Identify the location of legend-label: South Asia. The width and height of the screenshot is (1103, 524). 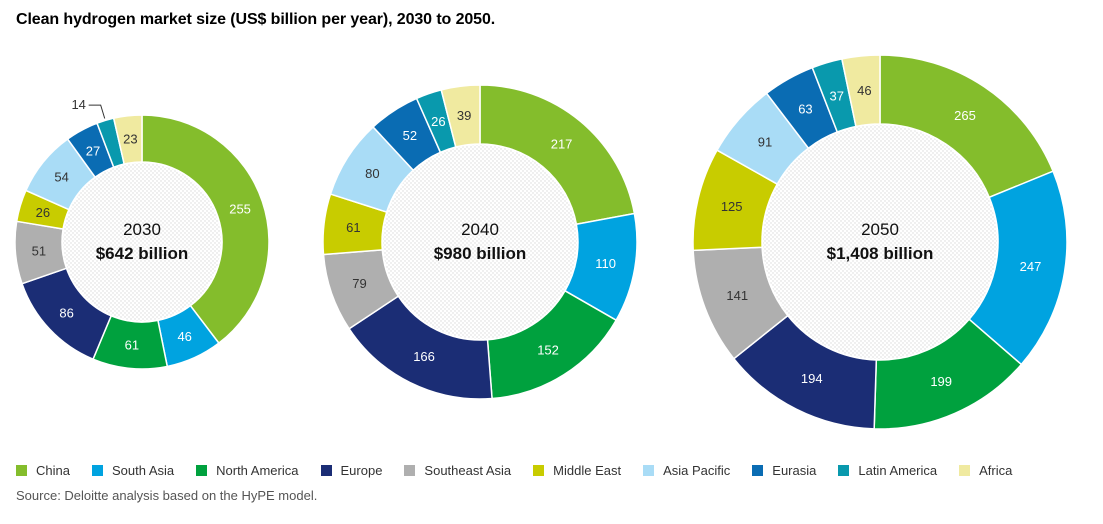
(143, 470).